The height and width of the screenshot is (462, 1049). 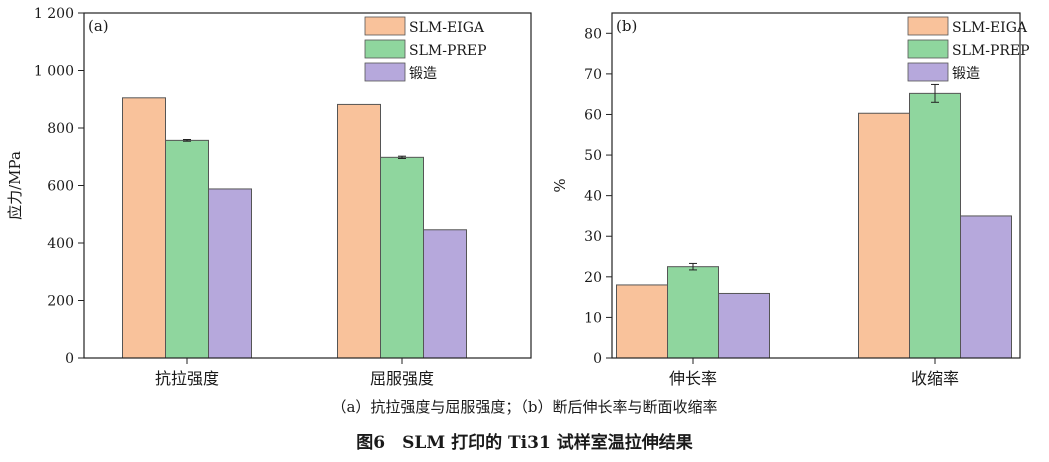 What do you see at coordinates (593, 237) in the screenshot?
I see `chart-b-ytick-label-3: 30` at bounding box center [593, 237].